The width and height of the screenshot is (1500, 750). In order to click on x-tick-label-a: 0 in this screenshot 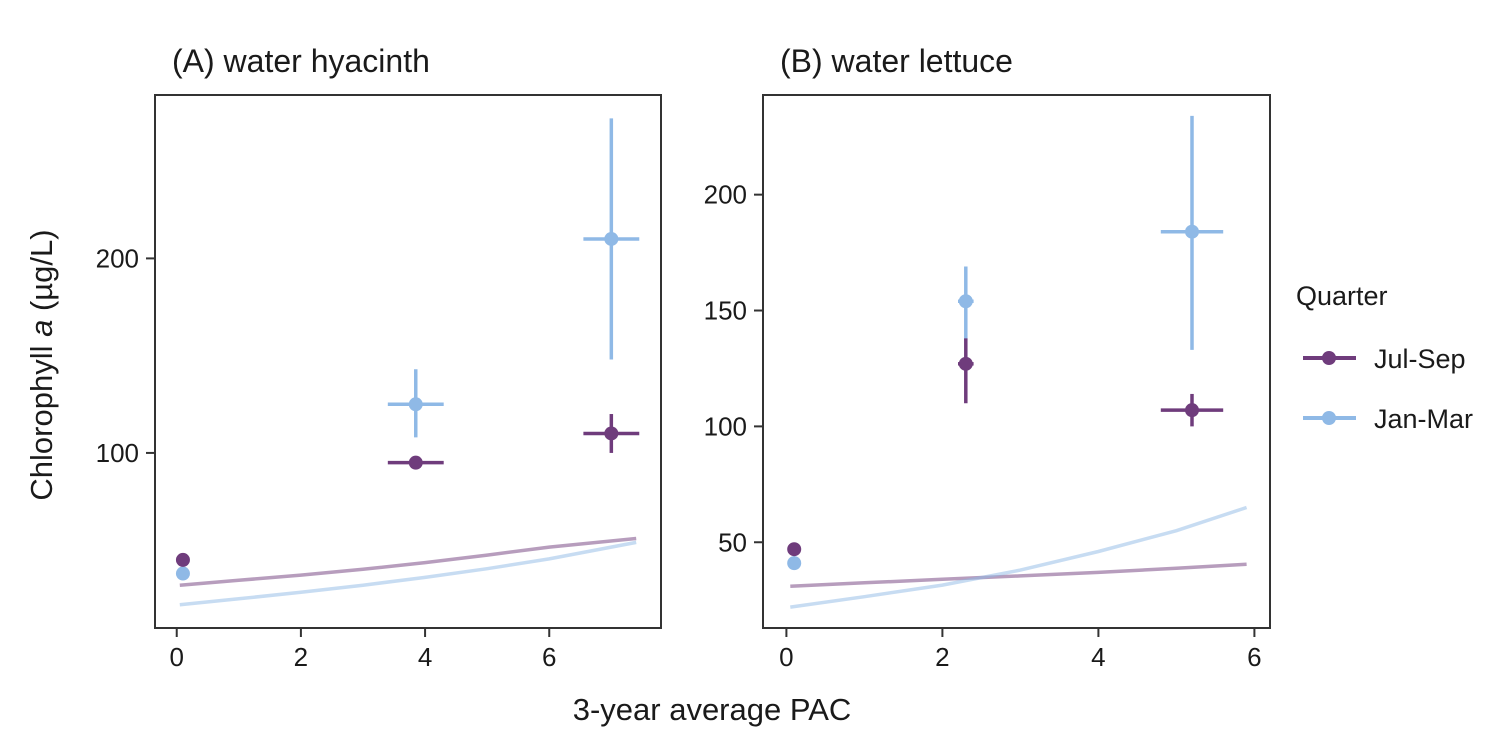, I will do `click(176, 657)`.